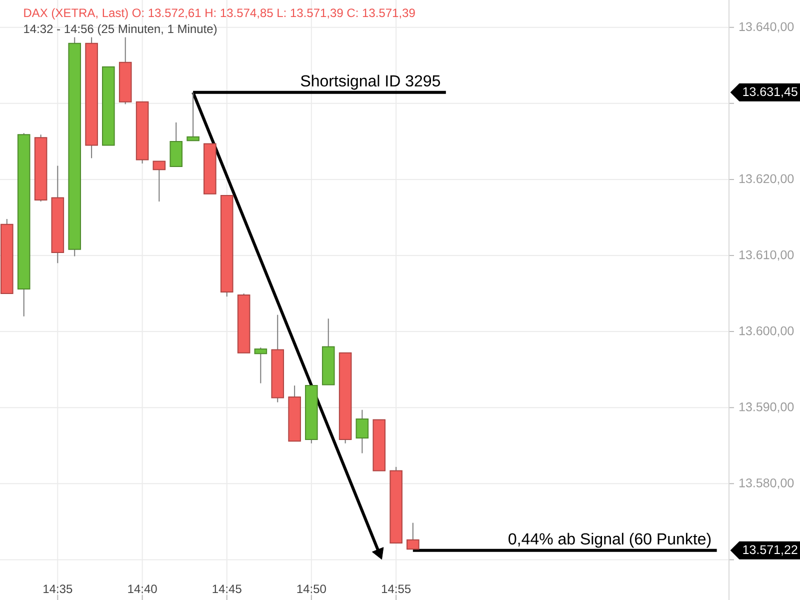  I want to click on series-label: Shortsignal ID 3295, so click(370, 82).